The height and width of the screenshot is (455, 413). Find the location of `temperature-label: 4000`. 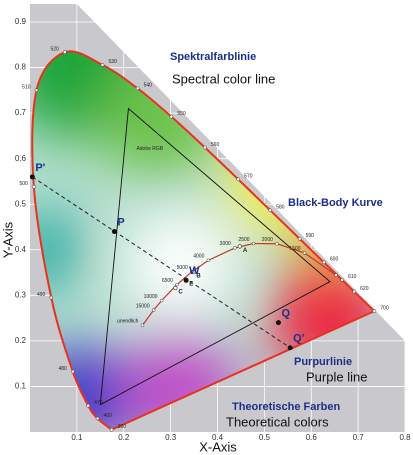

temperature-label: 4000 is located at coordinates (198, 257).